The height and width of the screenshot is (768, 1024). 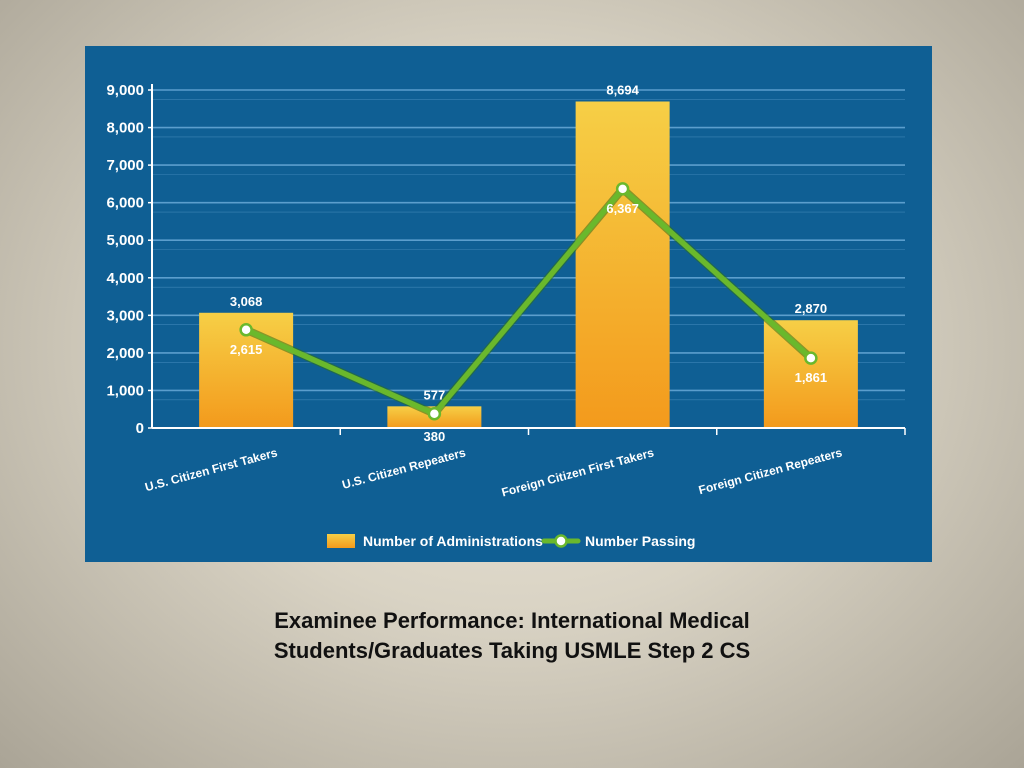 What do you see at coordinates (770, 471) in the screenshot?
I see `category-label: Foreign Citizen Repeaters` at bounding box center [770, 471].